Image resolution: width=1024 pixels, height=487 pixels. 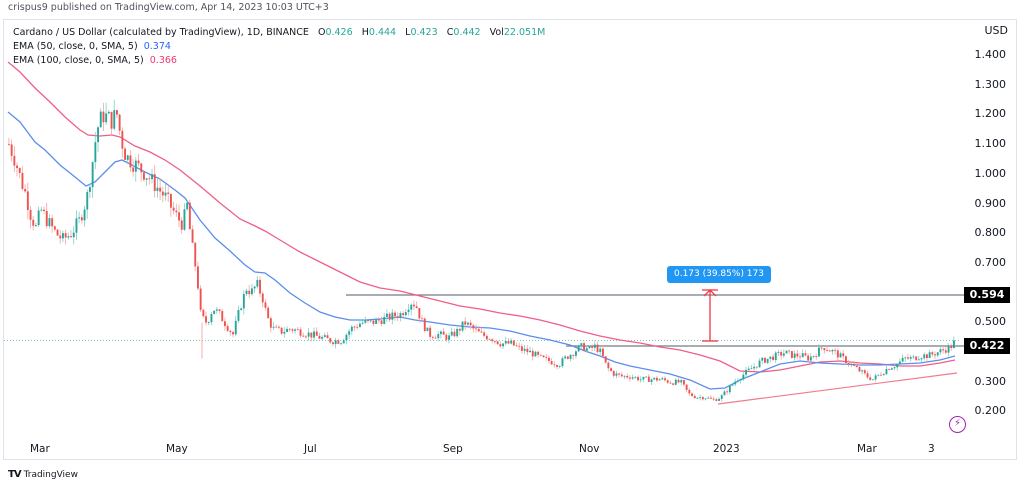 What do you see at coordinates (990, 203) in the screenshot?
I see `price-tick: 0.900` at bounding box center [990, 203].